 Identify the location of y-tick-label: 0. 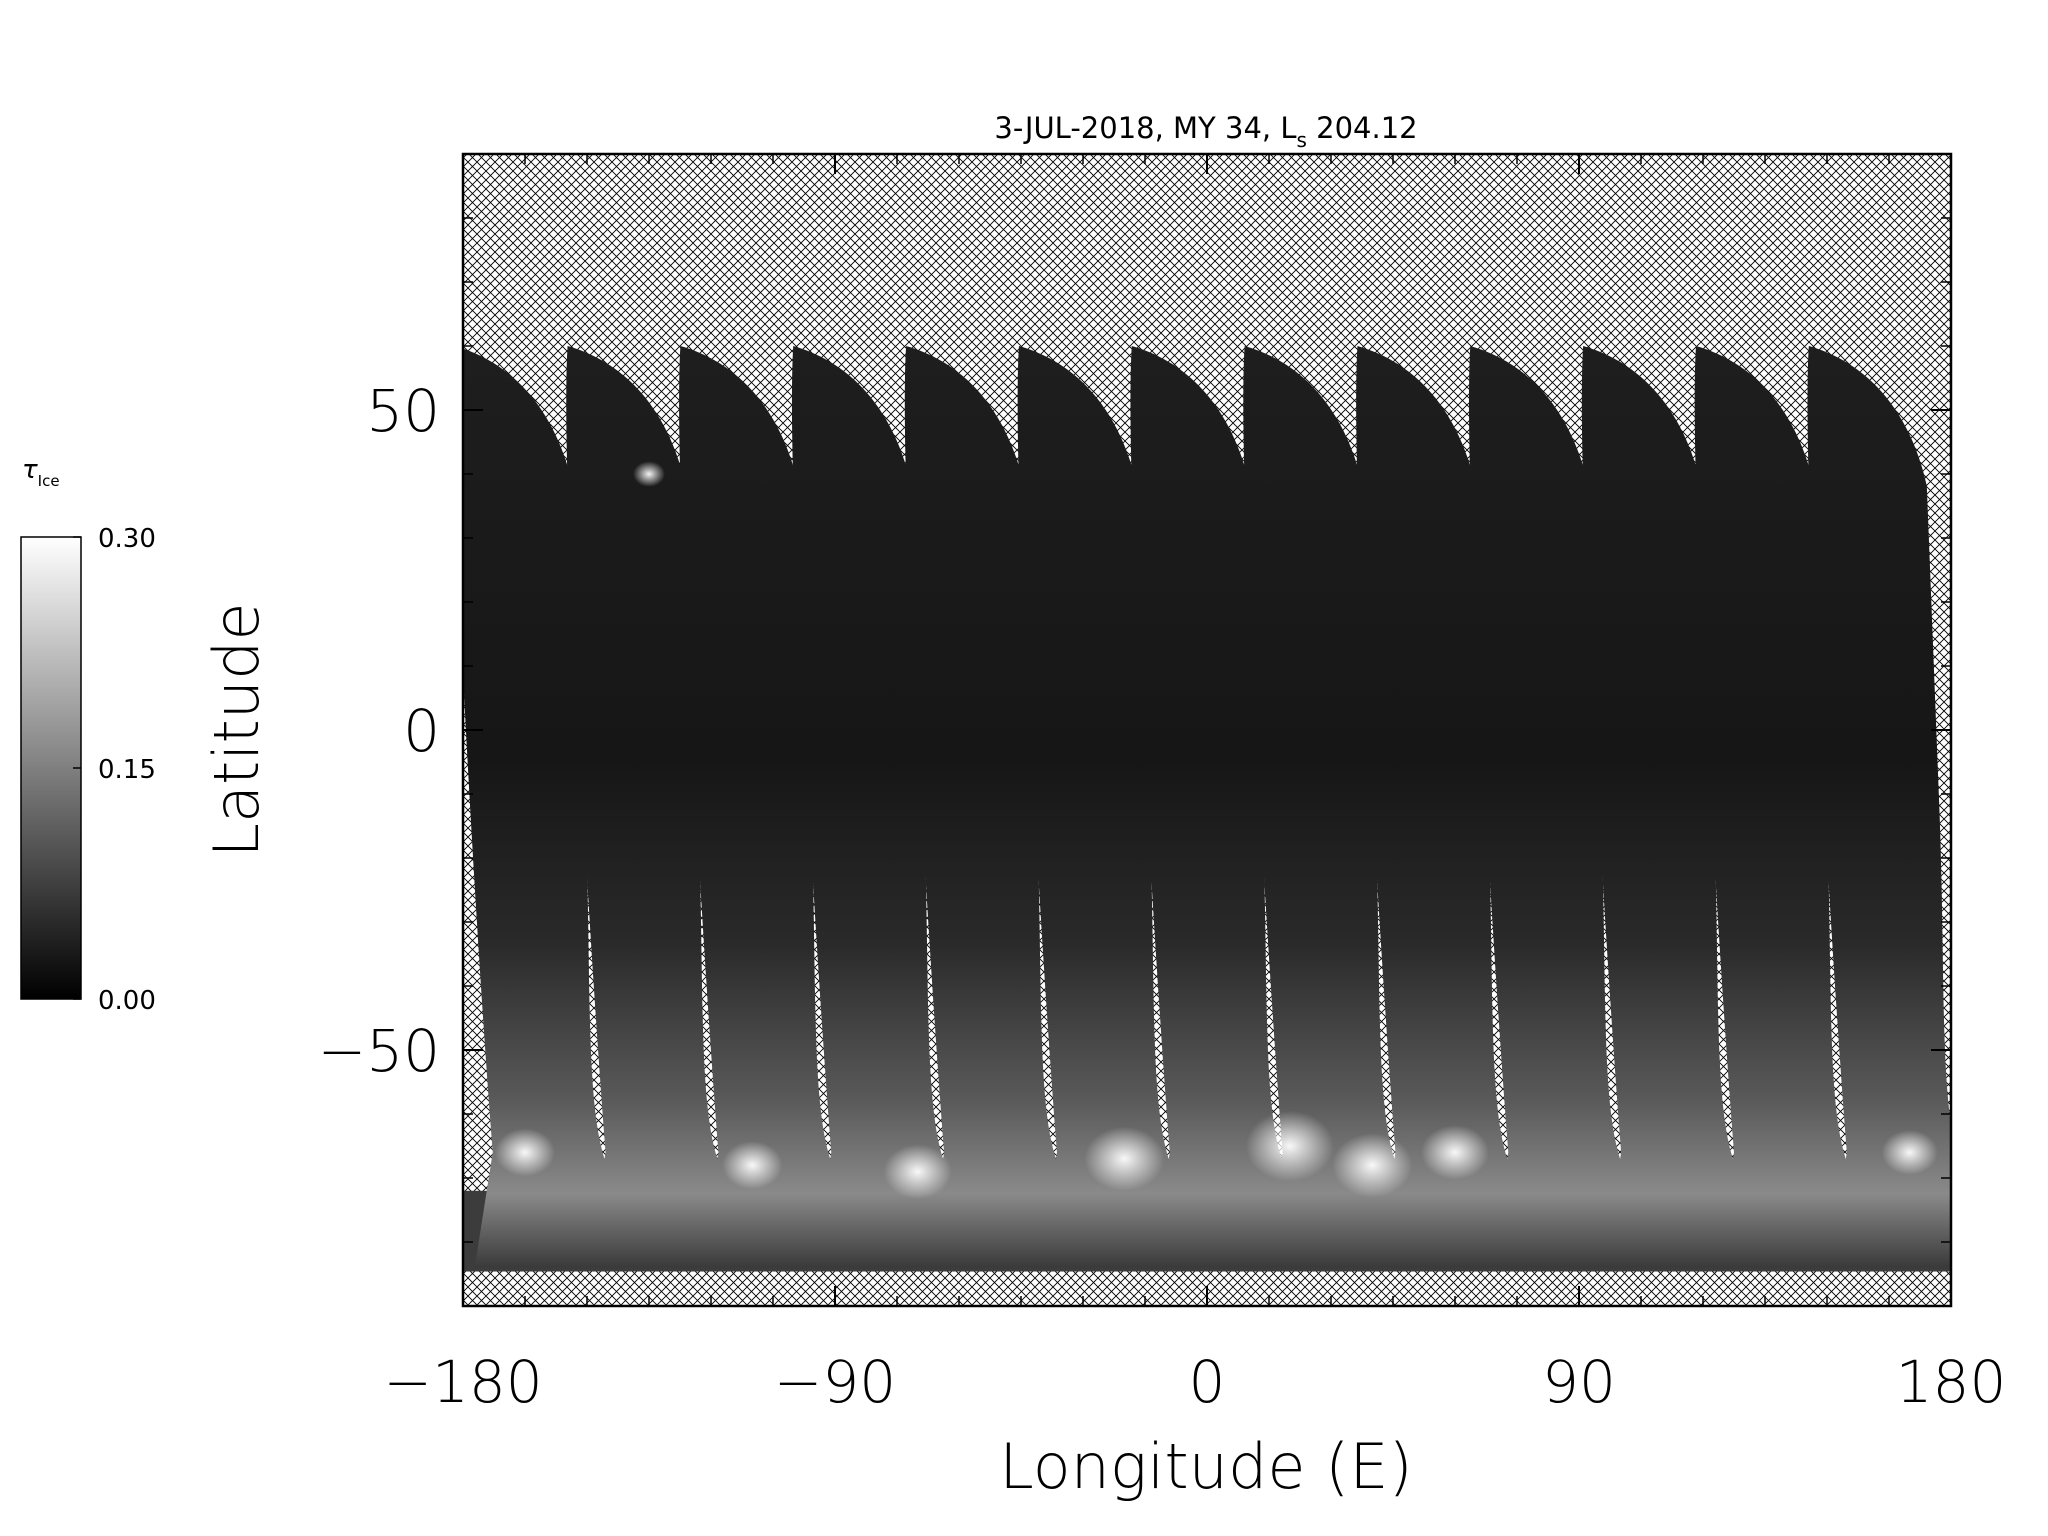
(421, 731).